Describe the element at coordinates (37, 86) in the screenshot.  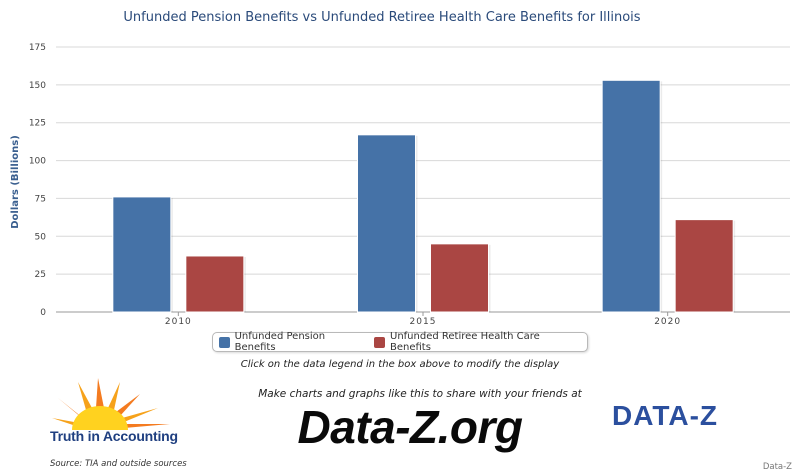
I see `y-tick-label: 150` at that location.